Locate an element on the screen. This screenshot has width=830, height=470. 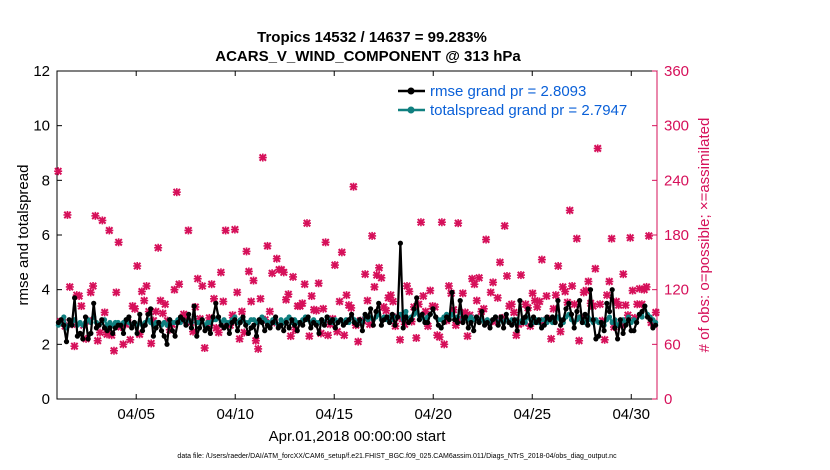
legend-spread-label: totalspread grand pr = 2.7947 is located at coordinates (528, 110).